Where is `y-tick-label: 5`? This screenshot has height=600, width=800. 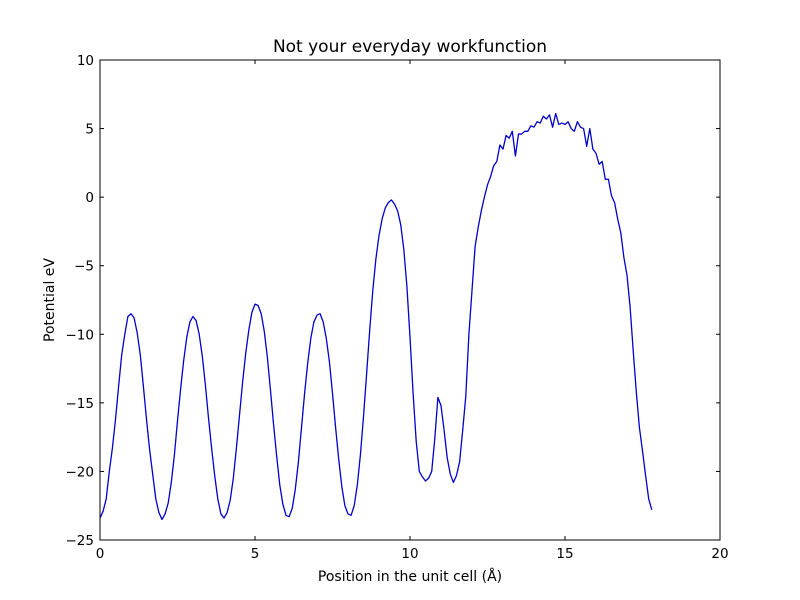 y-tick-label: 5 is located at coordinates (89, 130).